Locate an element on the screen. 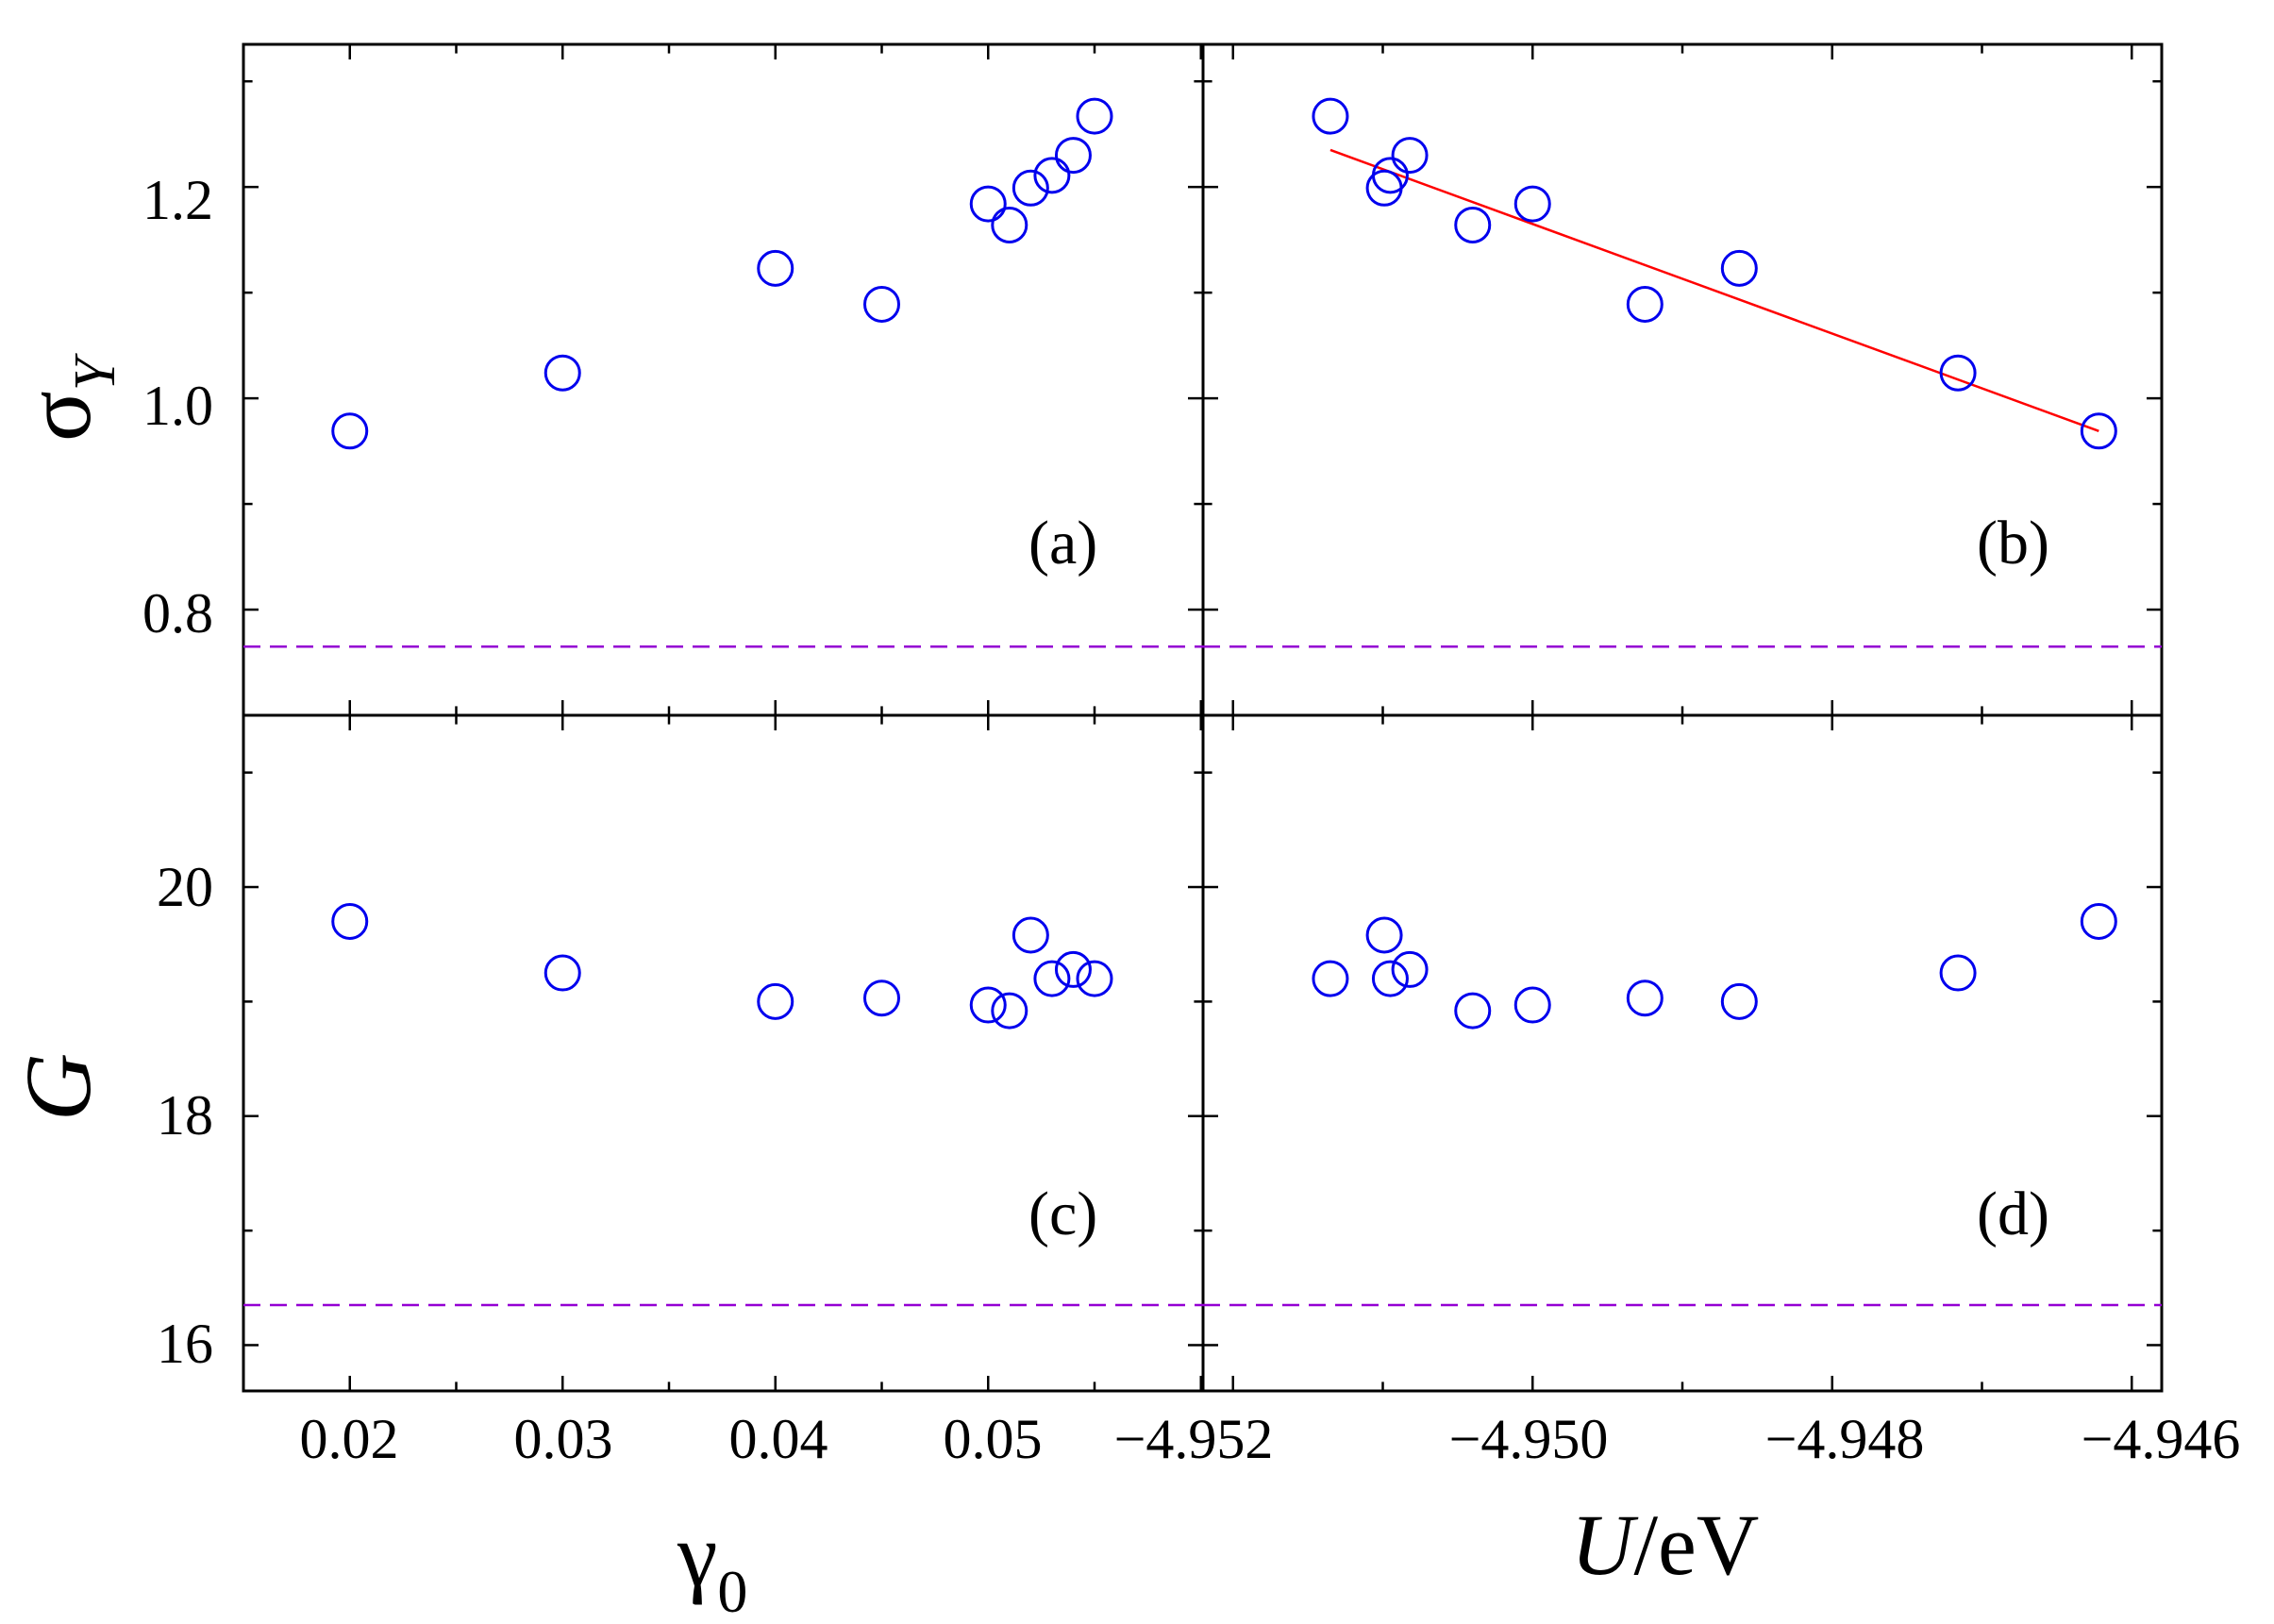 Image resolution: width=2274 pixels, height=1624 pixels. xlabel-u-unit: /eV is located at coordinates (1696, 1545).